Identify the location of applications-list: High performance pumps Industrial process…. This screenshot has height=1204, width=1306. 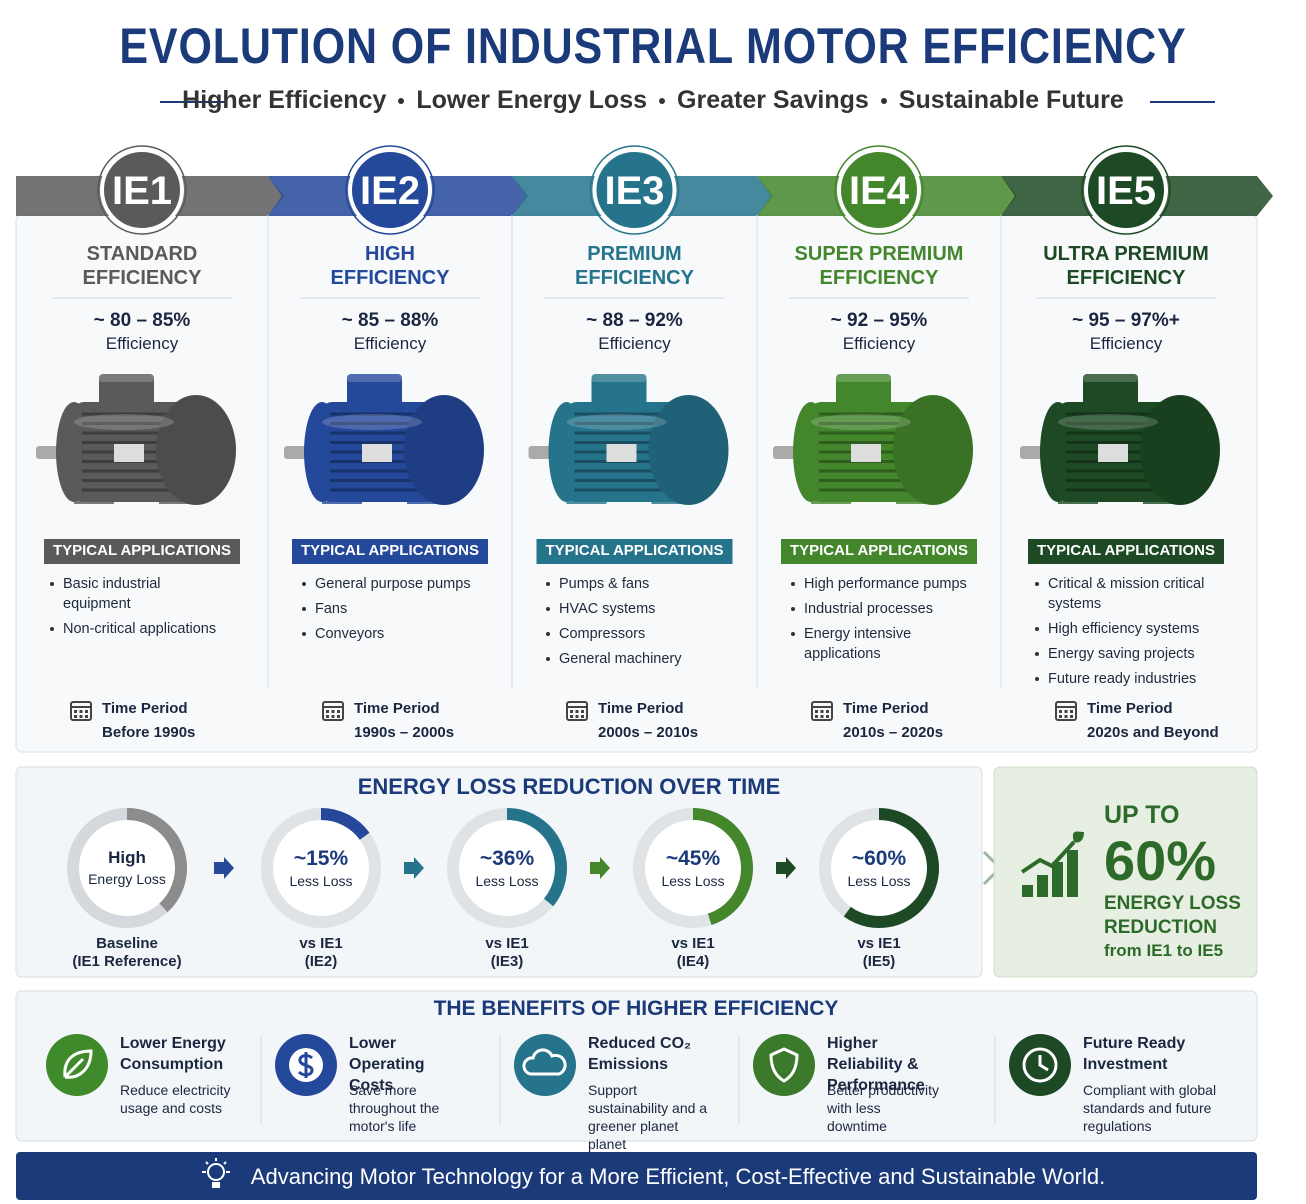
(879, 621).